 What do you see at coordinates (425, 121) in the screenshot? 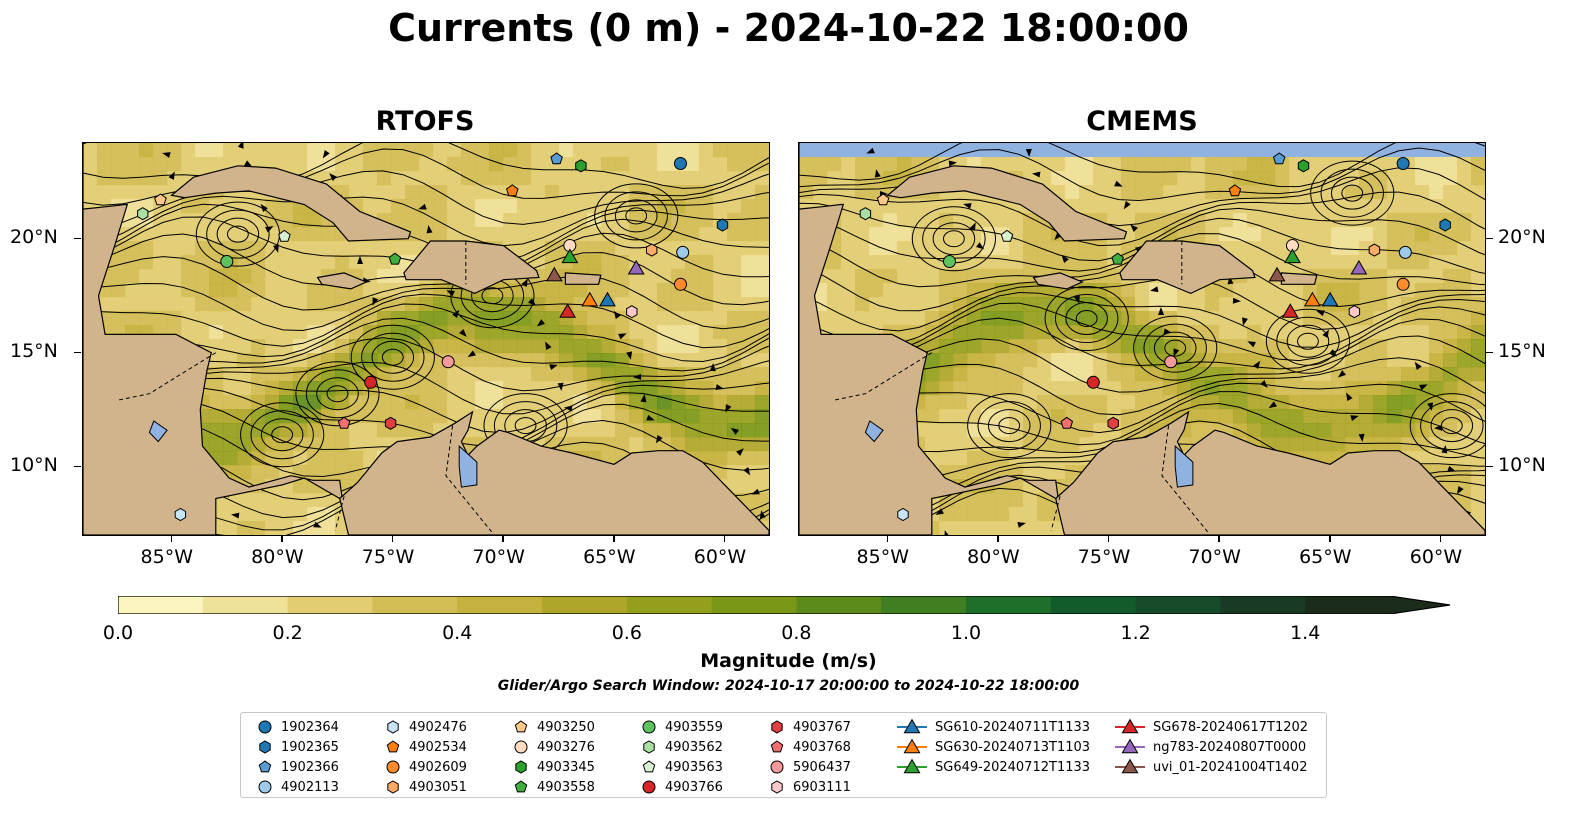
I see `panel-title-rtofs: RTOFS` at bounding box center [425, 121].